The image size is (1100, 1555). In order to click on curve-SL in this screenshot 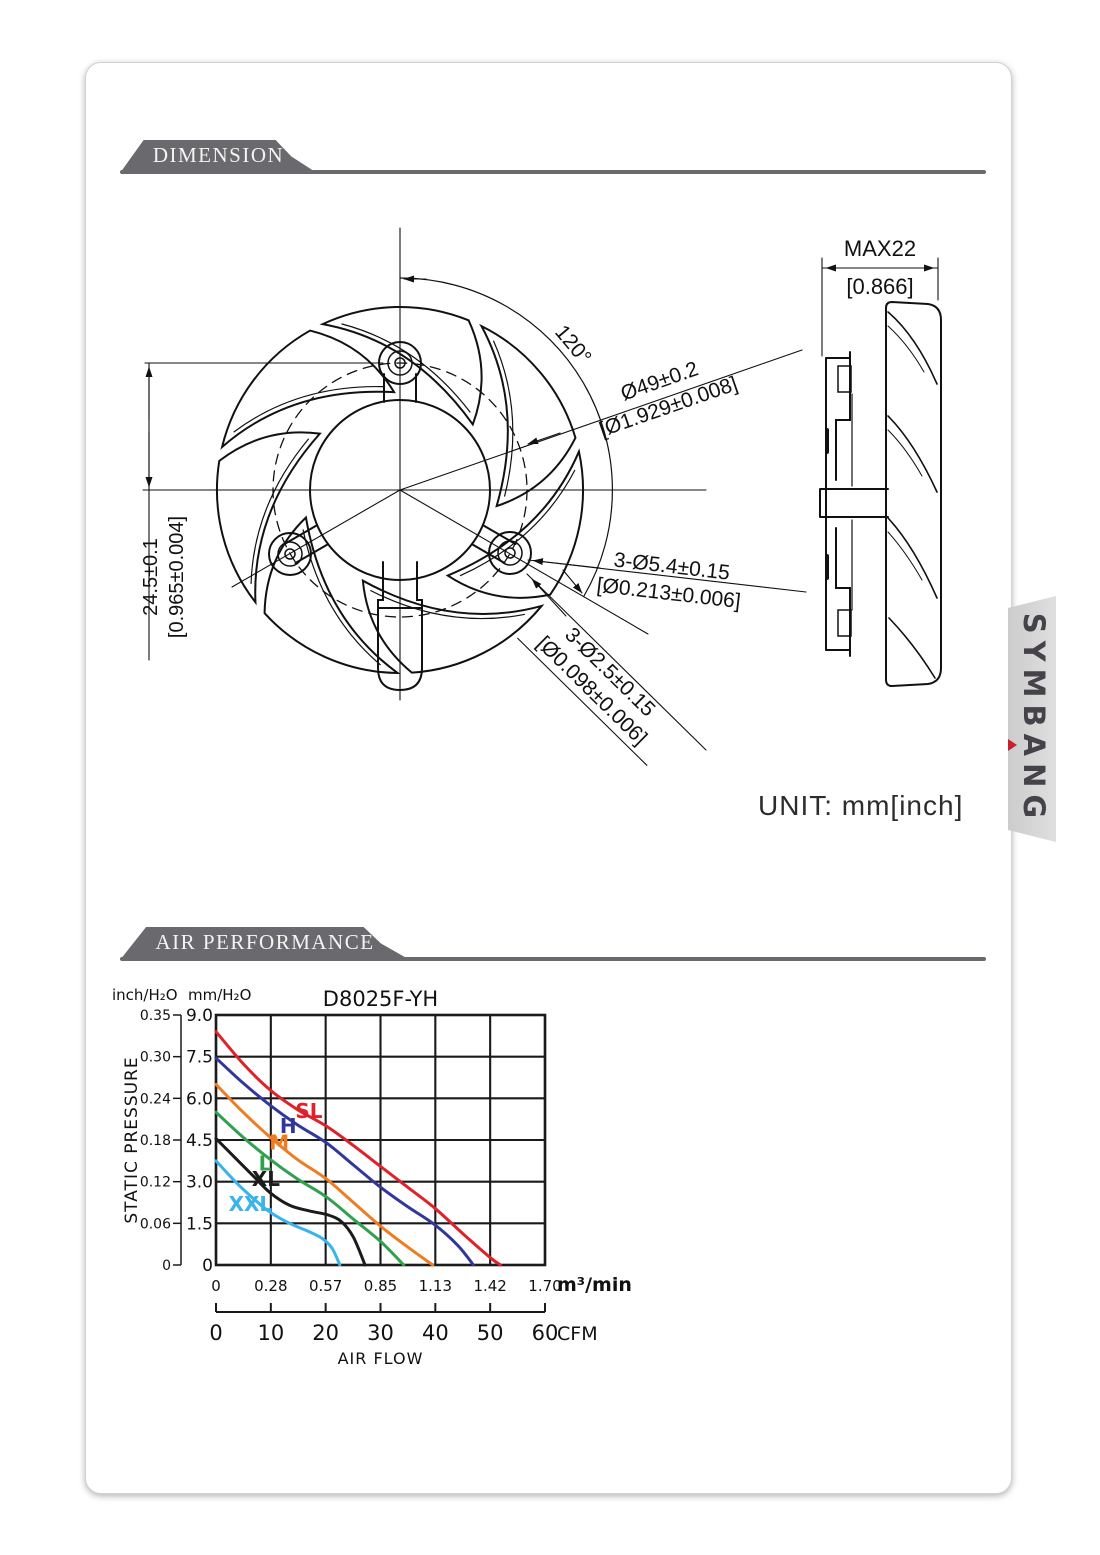, I will do `click(358, 1148)`.